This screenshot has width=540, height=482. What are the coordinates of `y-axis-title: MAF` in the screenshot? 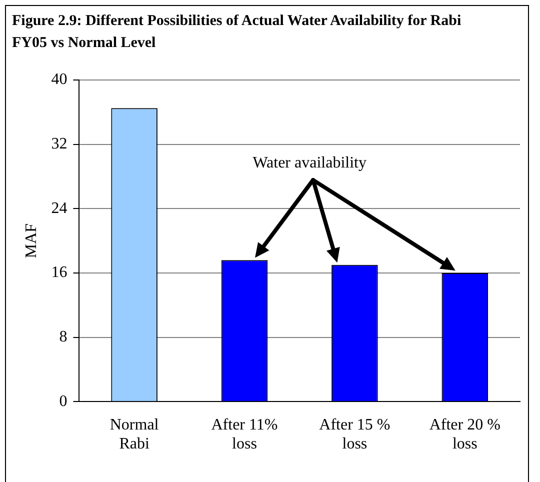 It's located at (31, 240).